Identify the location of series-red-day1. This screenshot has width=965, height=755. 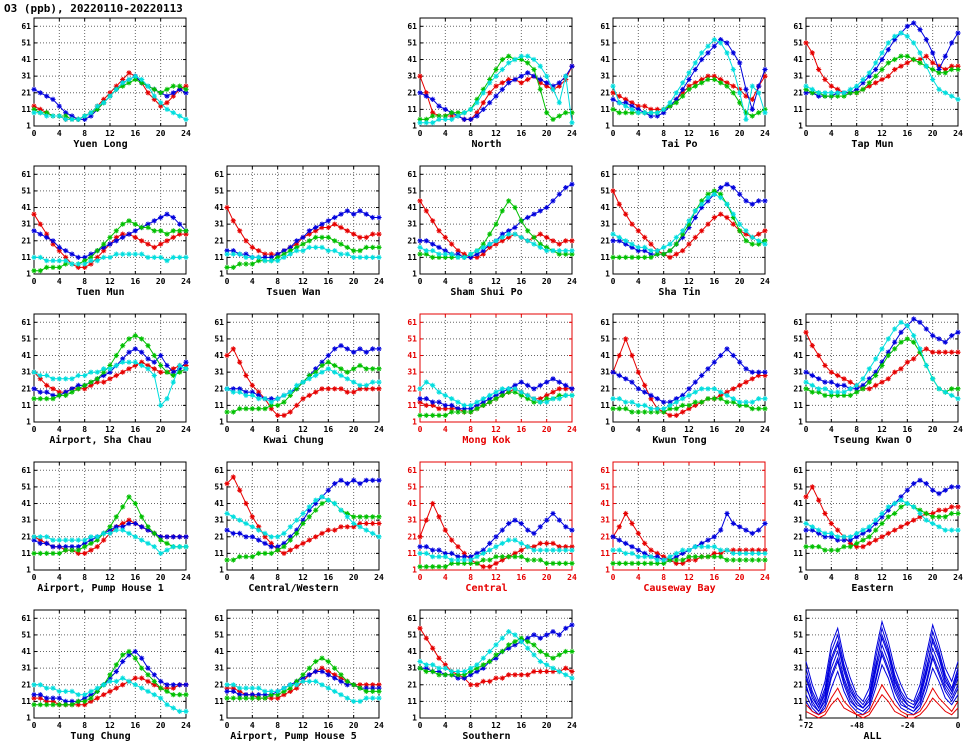
(303, 382).